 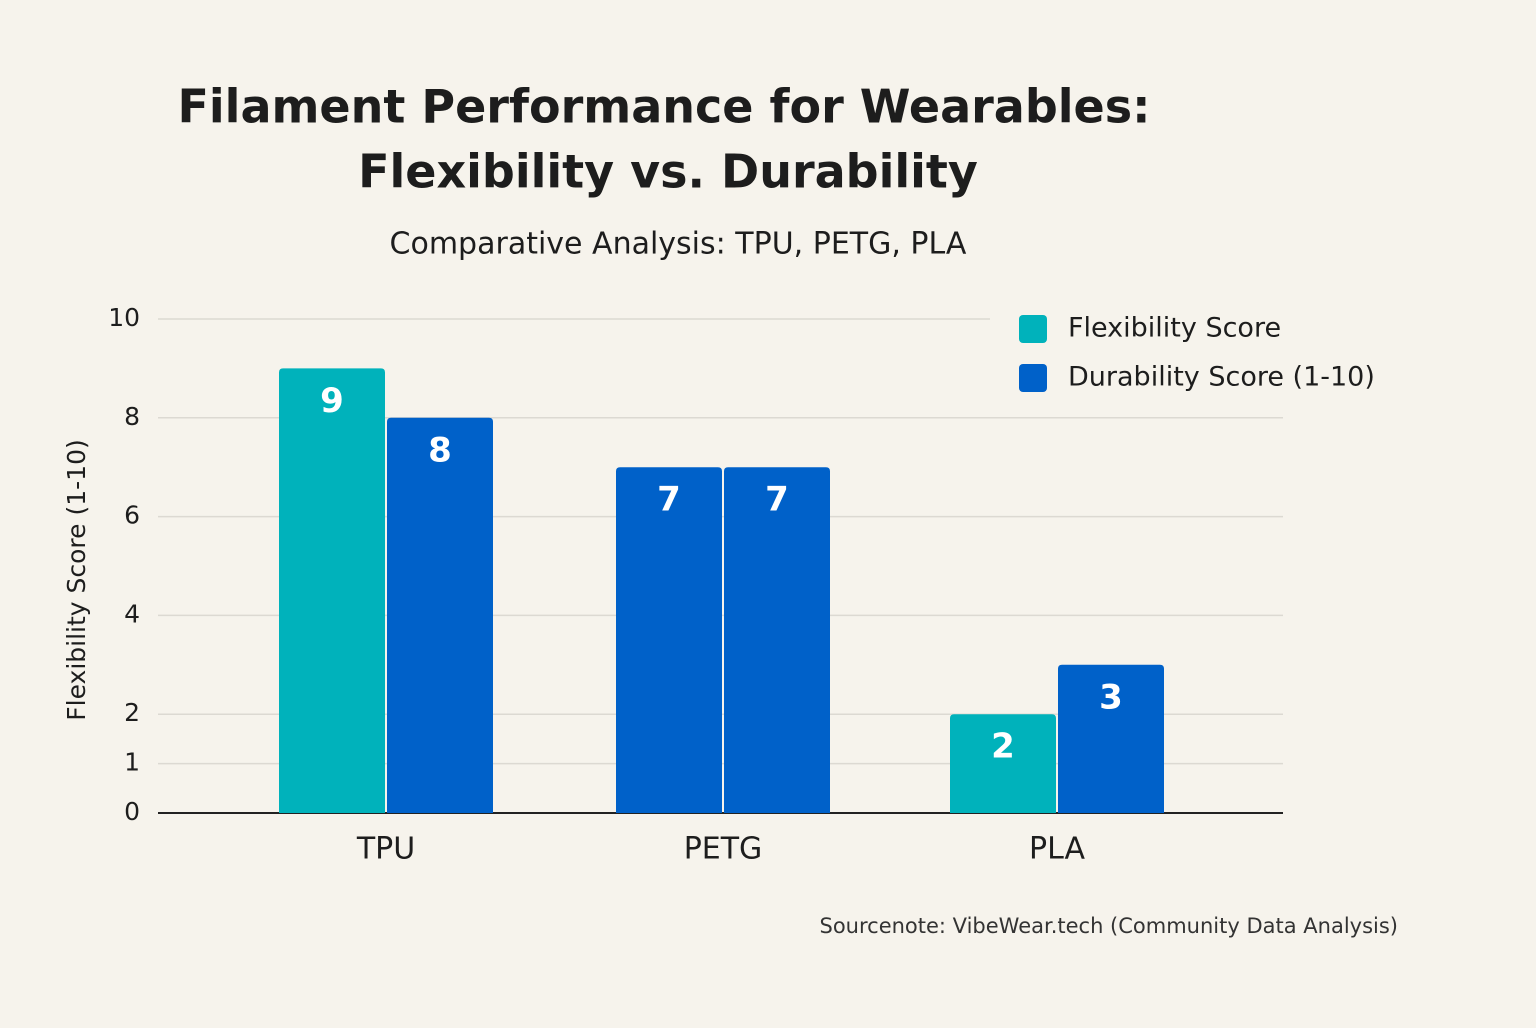 I want to click on legend-background, so click(x=1180, y=352).